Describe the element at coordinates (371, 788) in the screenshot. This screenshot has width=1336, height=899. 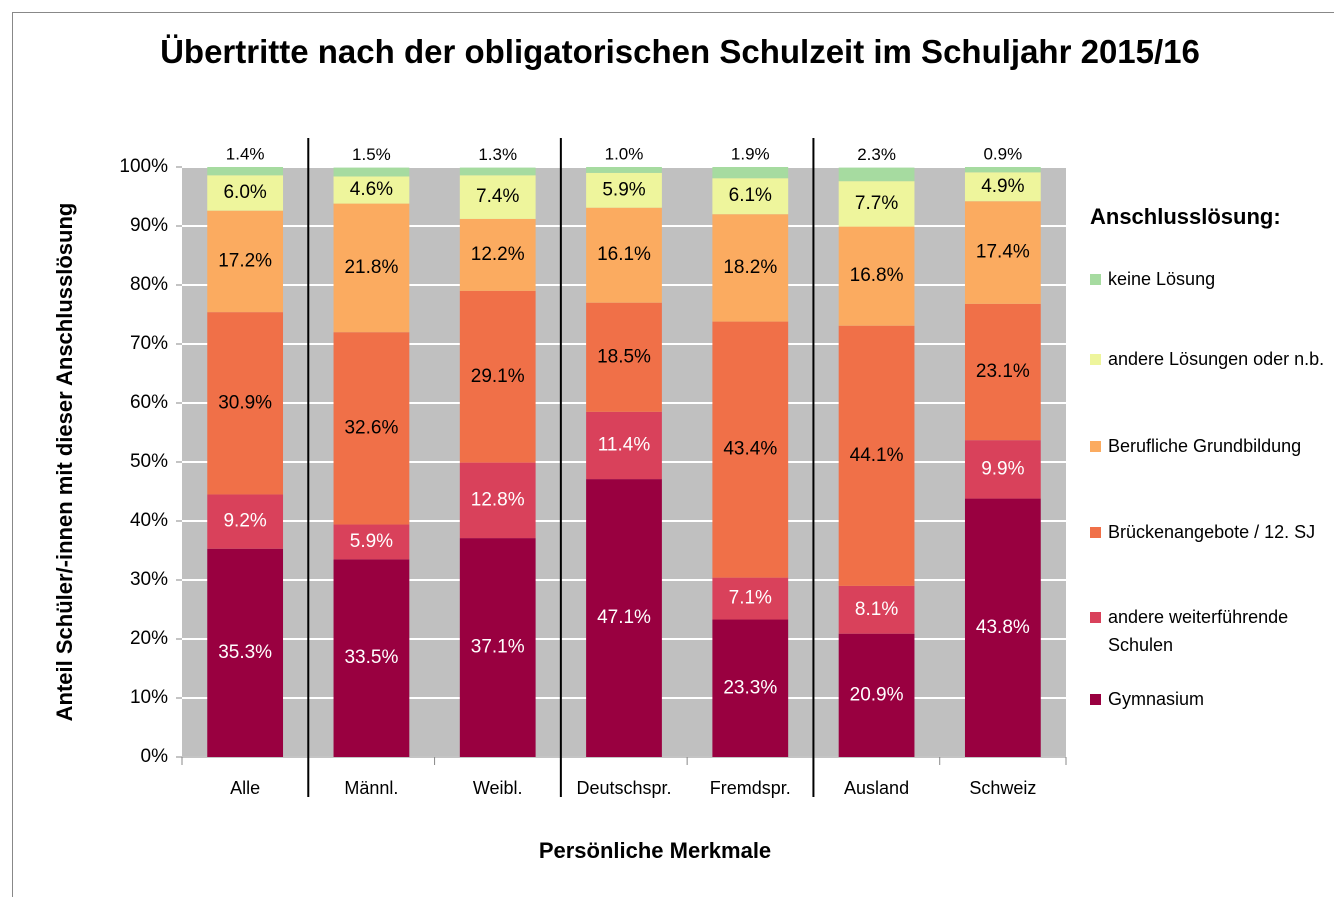
I see `x-tick-label: Männl.` at that location.